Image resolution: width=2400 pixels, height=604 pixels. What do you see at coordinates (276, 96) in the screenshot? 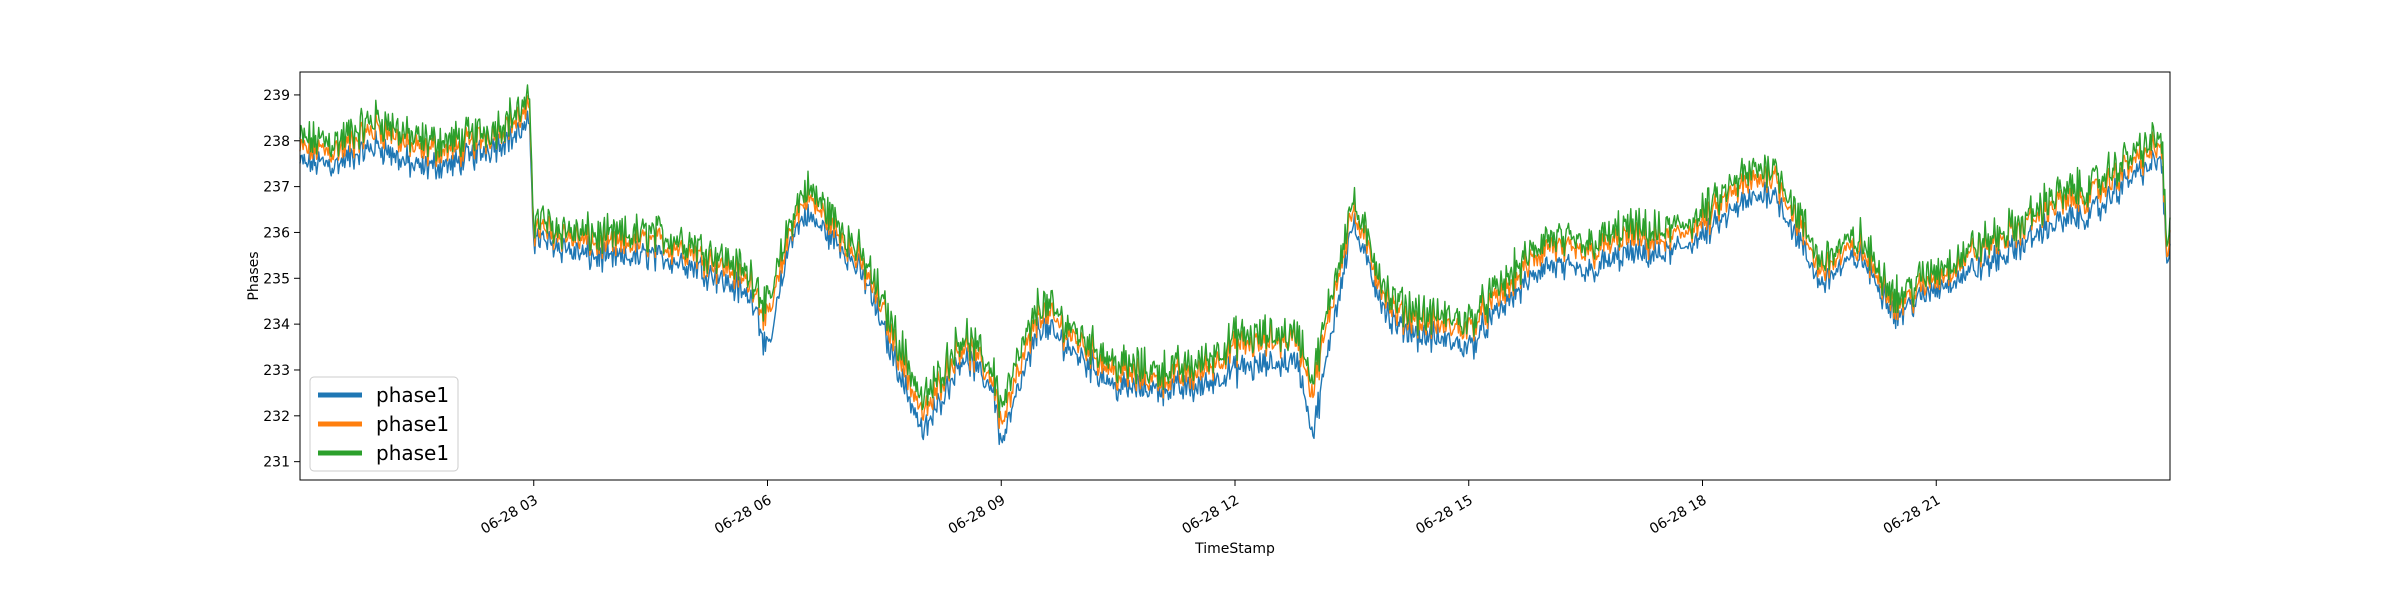
I see `y-tick-label: 239` at bounding box center [276, 96].